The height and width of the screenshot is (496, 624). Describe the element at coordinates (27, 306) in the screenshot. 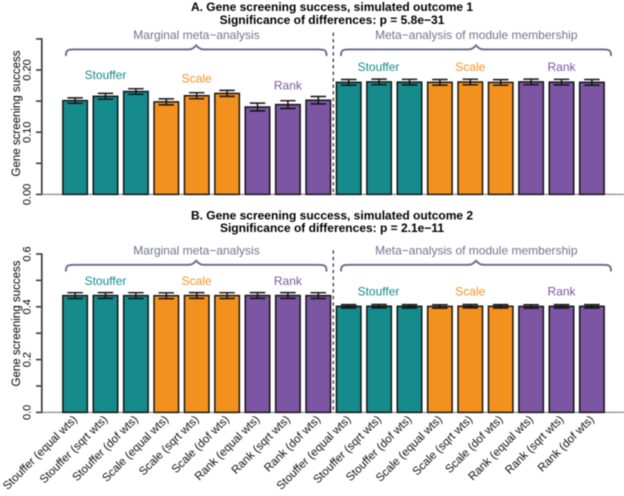

I see `svg-text: 0.4` at that location.